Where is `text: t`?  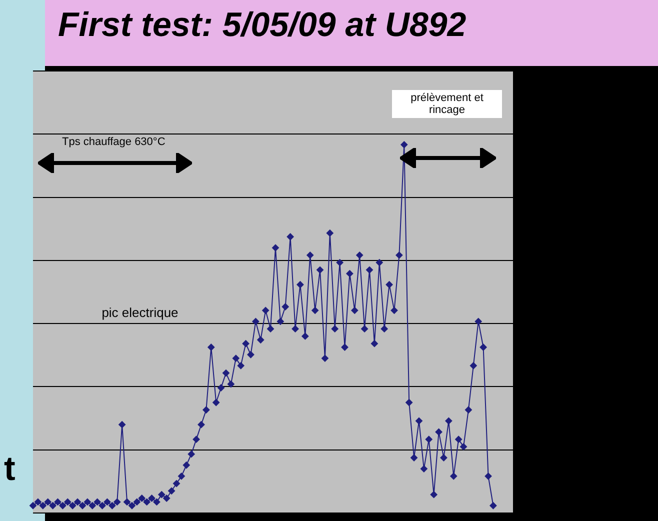
text: t is located at coordinates (10, 469).